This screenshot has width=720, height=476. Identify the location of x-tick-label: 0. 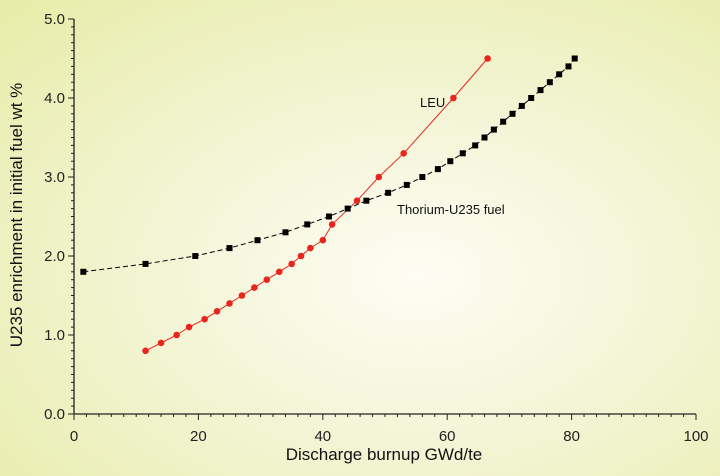
(74, 436).